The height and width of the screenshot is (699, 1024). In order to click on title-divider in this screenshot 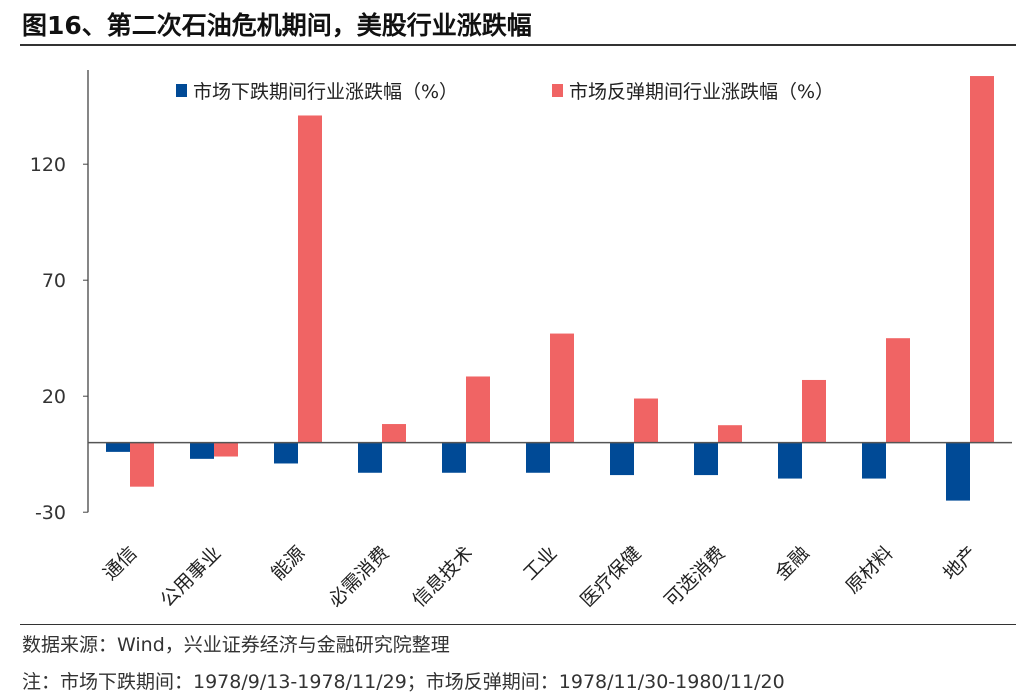, I will do `click(518, 45)`.